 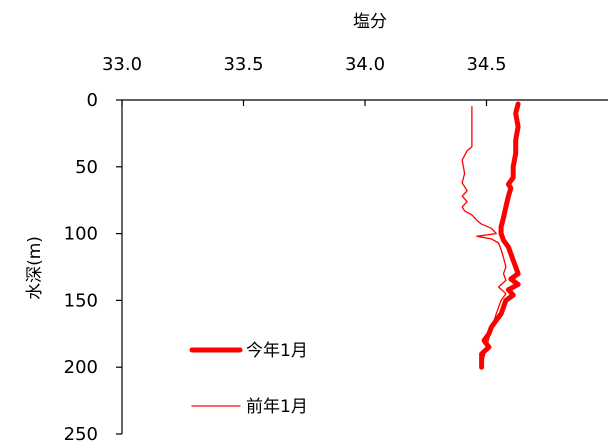 I want to click on x-tick-label: 33.5, so click(x=243, y=64).